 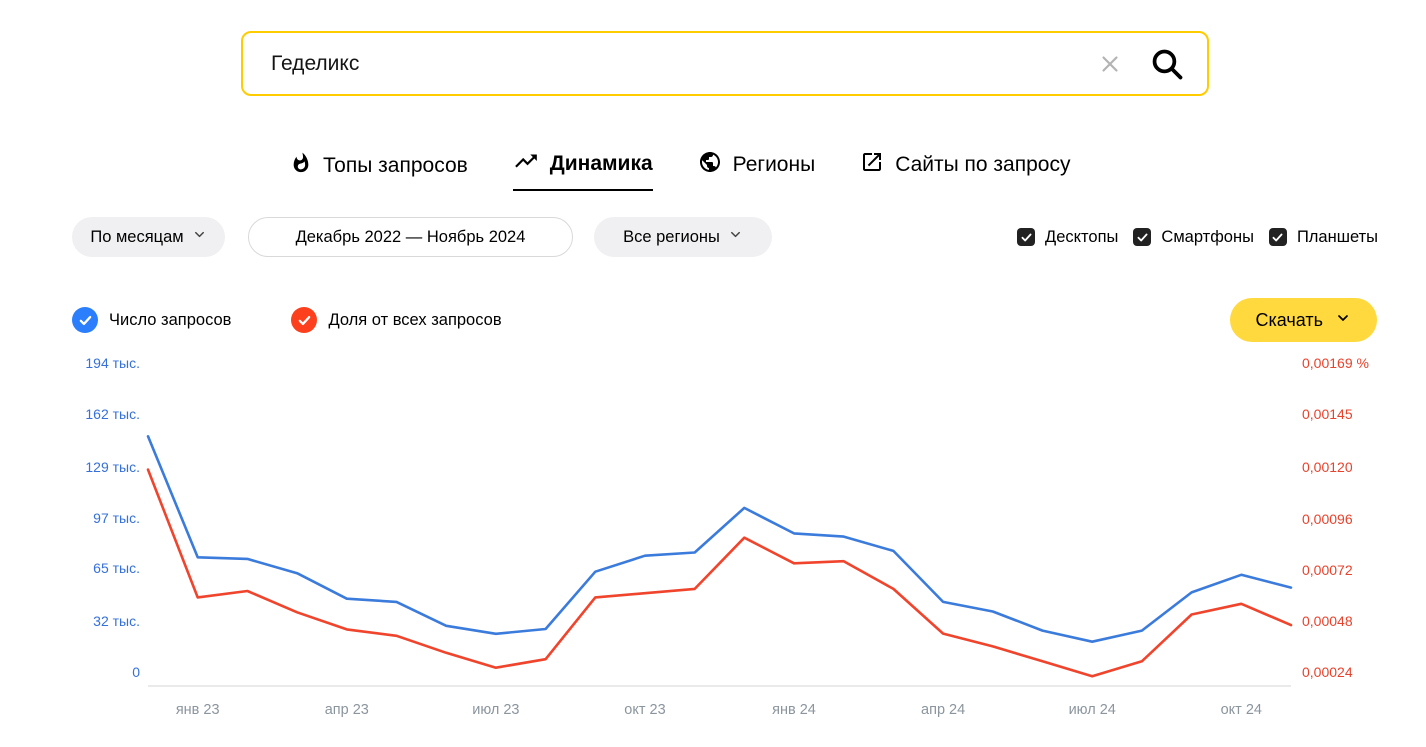 What do you see at coordinates (1167, 64) in the screenshot?
I see `search-icon` at bounding box center [1167, 64].